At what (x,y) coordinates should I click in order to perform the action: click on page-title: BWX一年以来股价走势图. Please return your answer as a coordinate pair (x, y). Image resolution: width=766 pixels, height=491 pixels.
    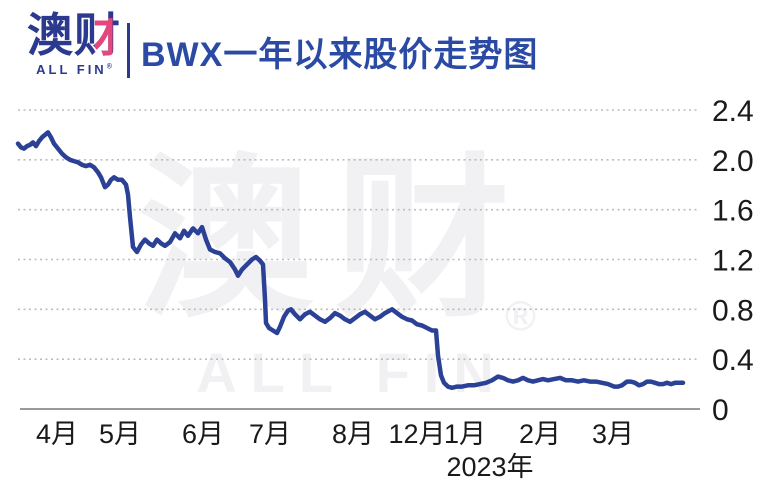
    Looking at the image, I should click on (340, 55).